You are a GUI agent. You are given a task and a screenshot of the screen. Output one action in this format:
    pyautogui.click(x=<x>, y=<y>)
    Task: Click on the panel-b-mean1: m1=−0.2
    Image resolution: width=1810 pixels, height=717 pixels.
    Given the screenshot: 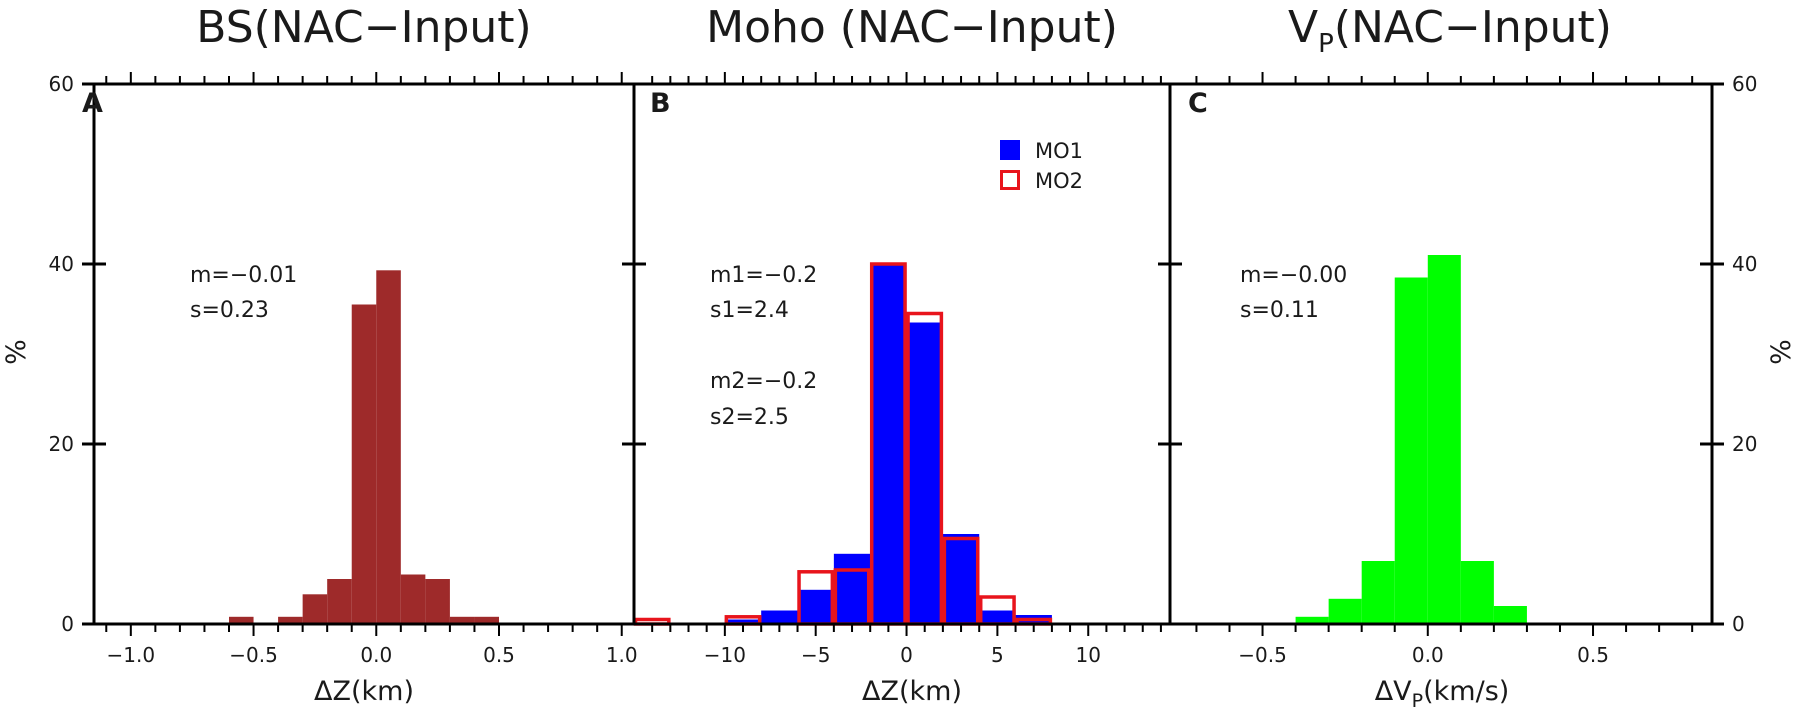 What is the action you would take?
    pyautogui.click(x=763, y=275)
    